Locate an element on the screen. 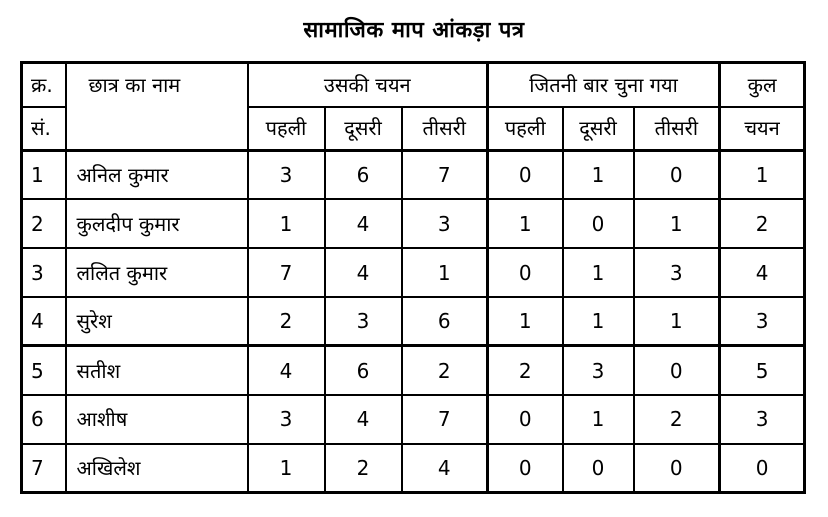 The width and height of the screenshot is (828, 517). chosen-third-cell: 3 is located at coordinates (676, 273).